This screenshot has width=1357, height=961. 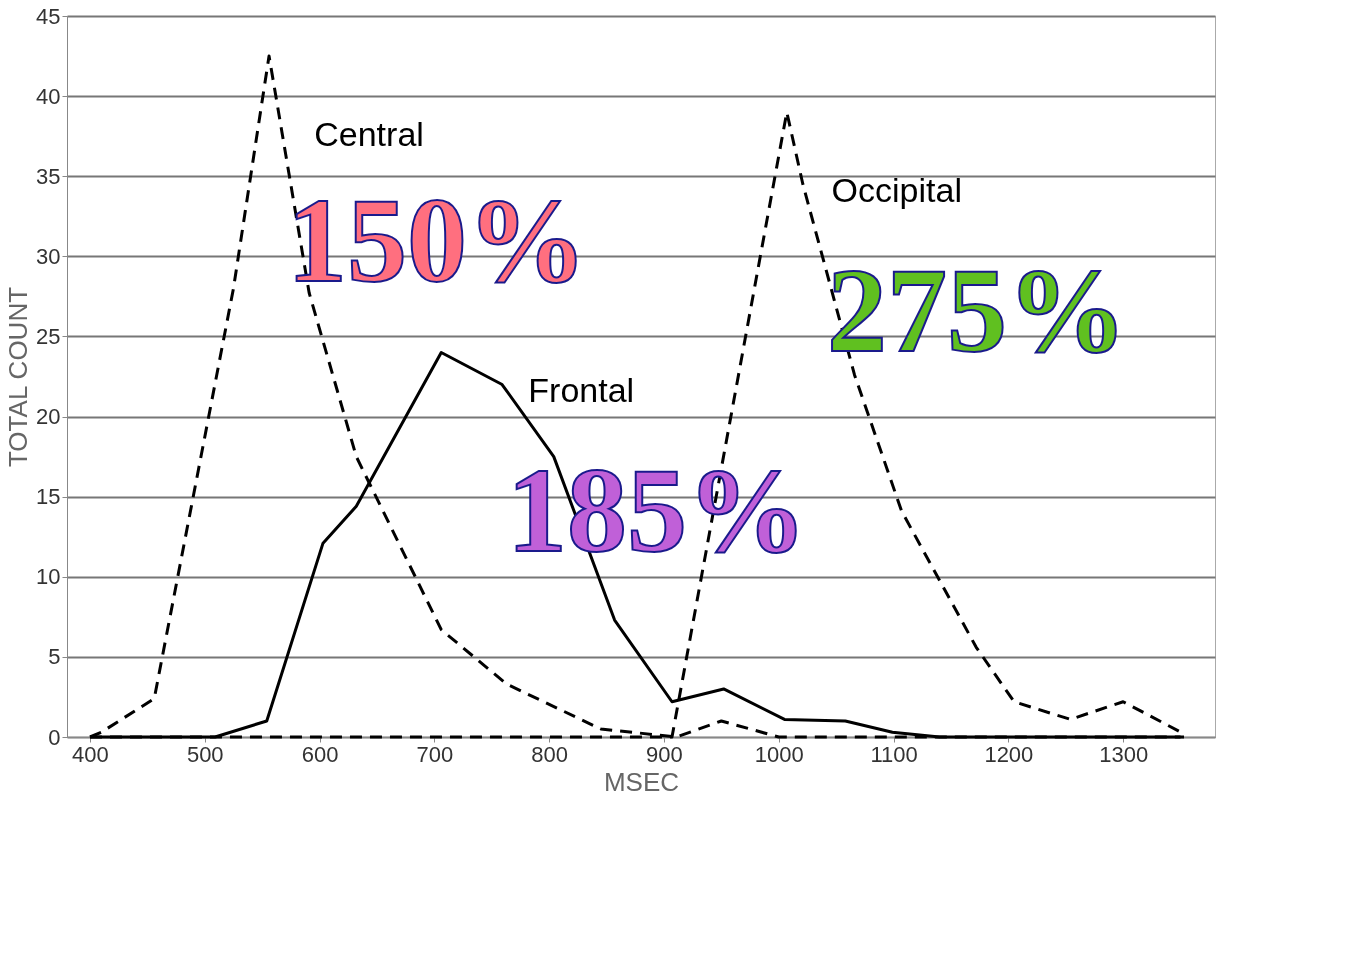 I want to click on x-tick-label: 400, so click(x=90, y=754).